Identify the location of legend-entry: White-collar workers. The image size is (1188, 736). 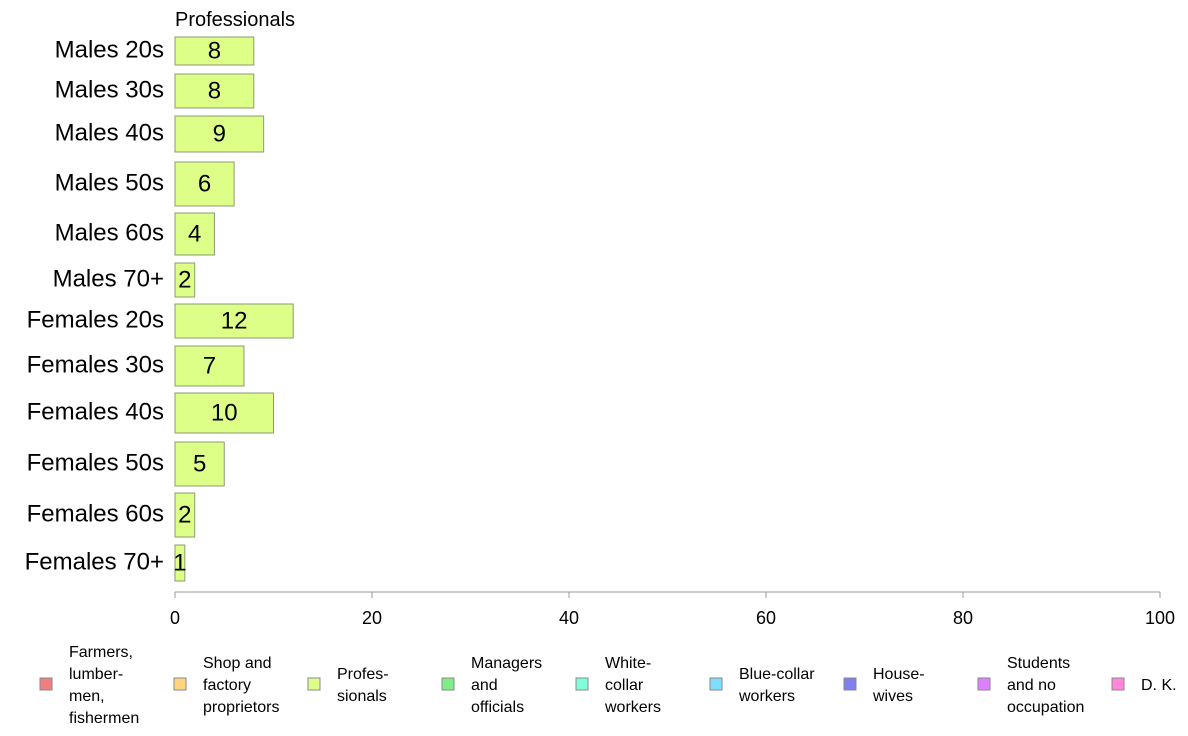
(632, 685).